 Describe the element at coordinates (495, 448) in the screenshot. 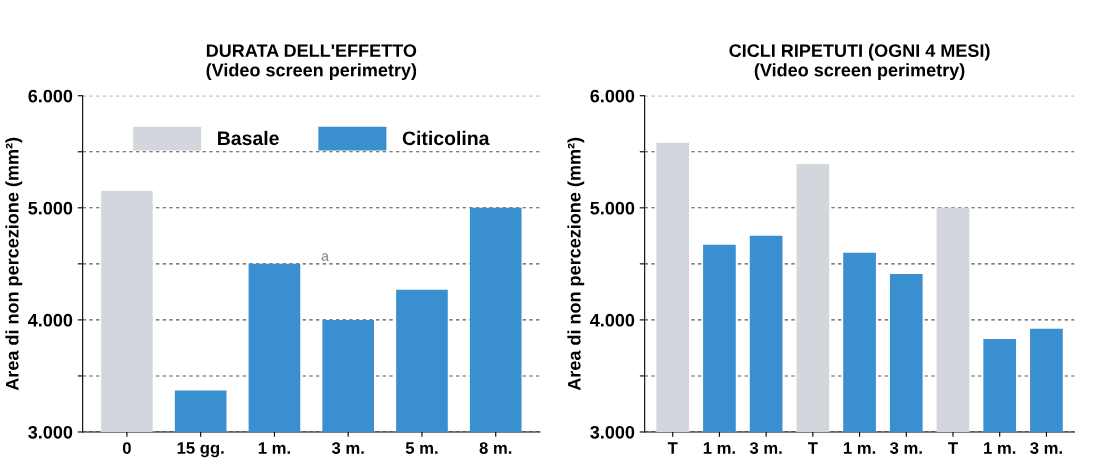

I see `x-tick-label: 8 m.` at that location.